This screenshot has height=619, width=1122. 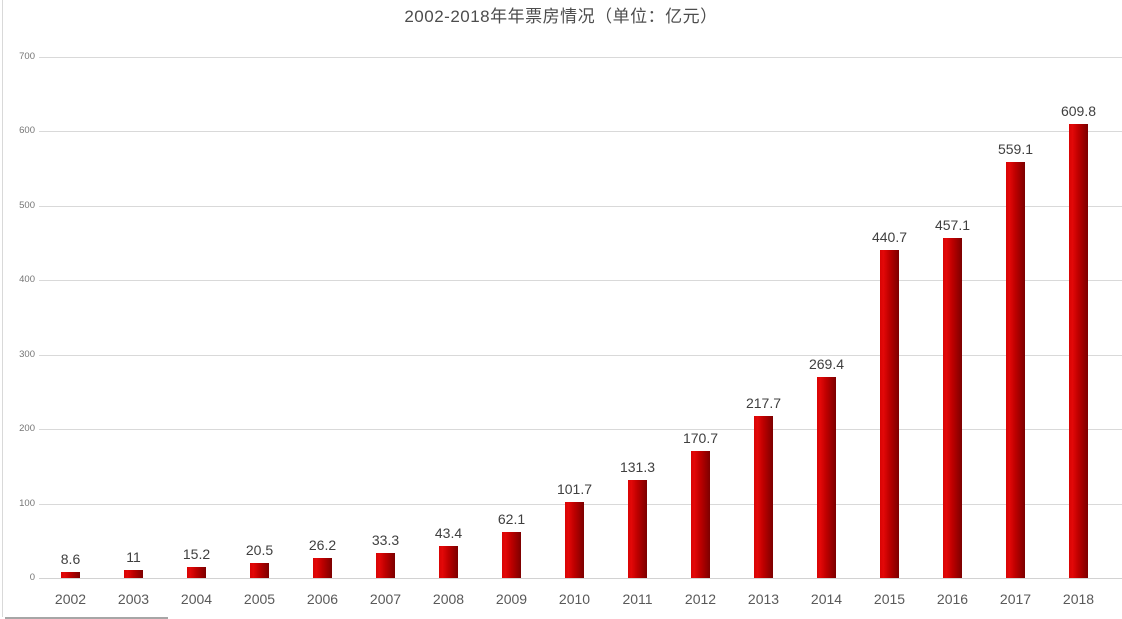 I want to click on bar-2003, so click(x=133, y=573).